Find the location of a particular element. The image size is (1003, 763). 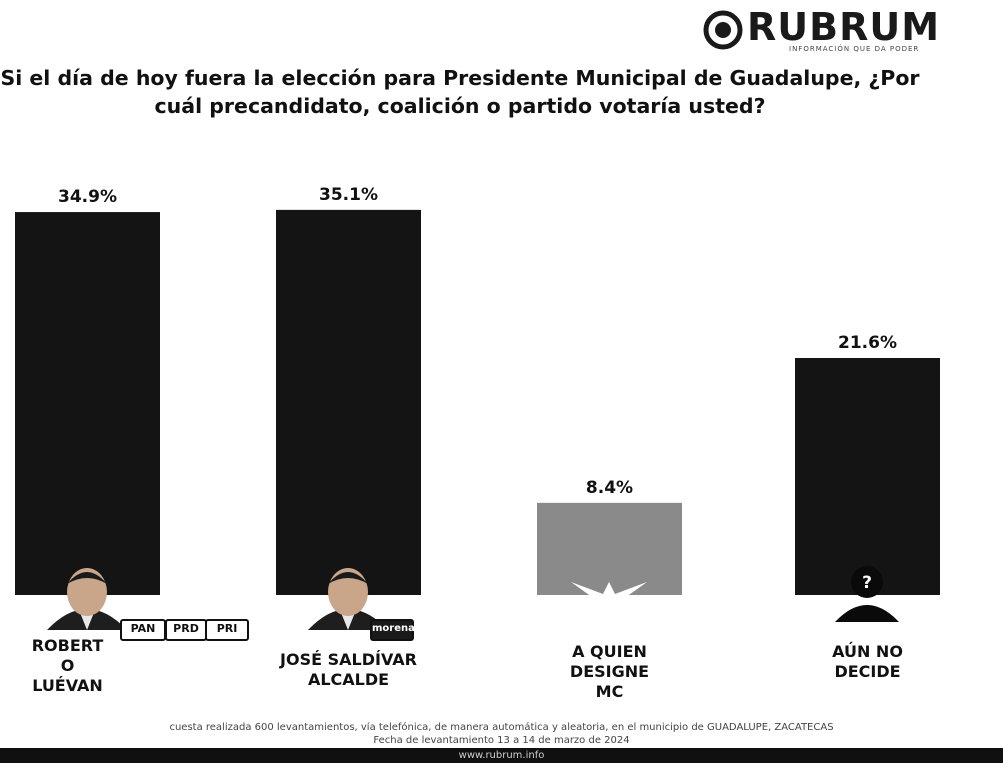

rubrum-logo: RUBRUM INFORMACIÓN QUE DA PODER is located at coordinates (852, 29).